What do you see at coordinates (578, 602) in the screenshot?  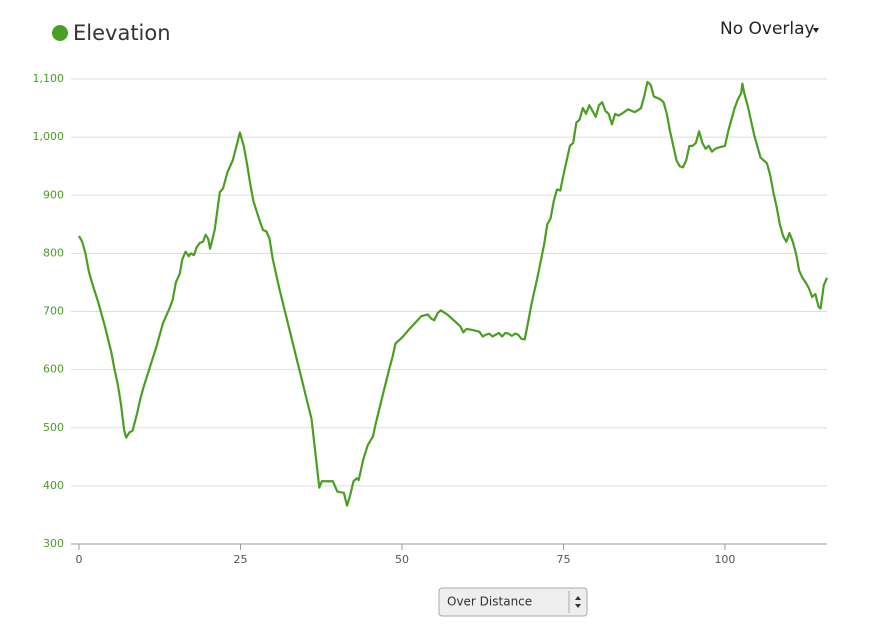 I see `select-arrows` at bounding box center [578, 602].